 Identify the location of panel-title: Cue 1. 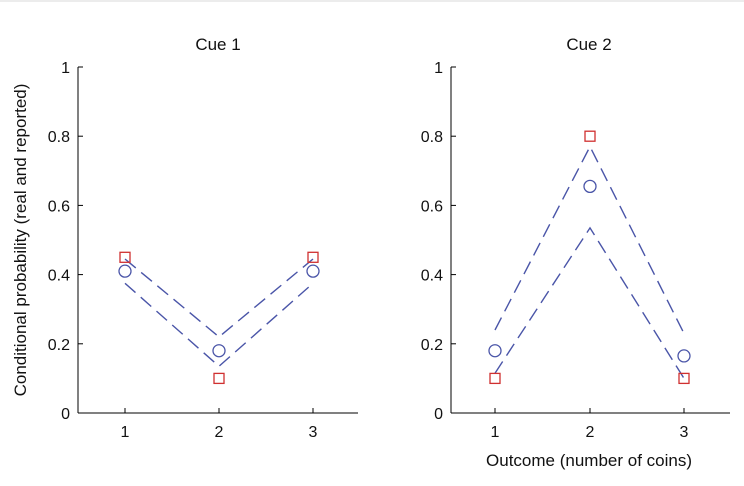
(217, 44).